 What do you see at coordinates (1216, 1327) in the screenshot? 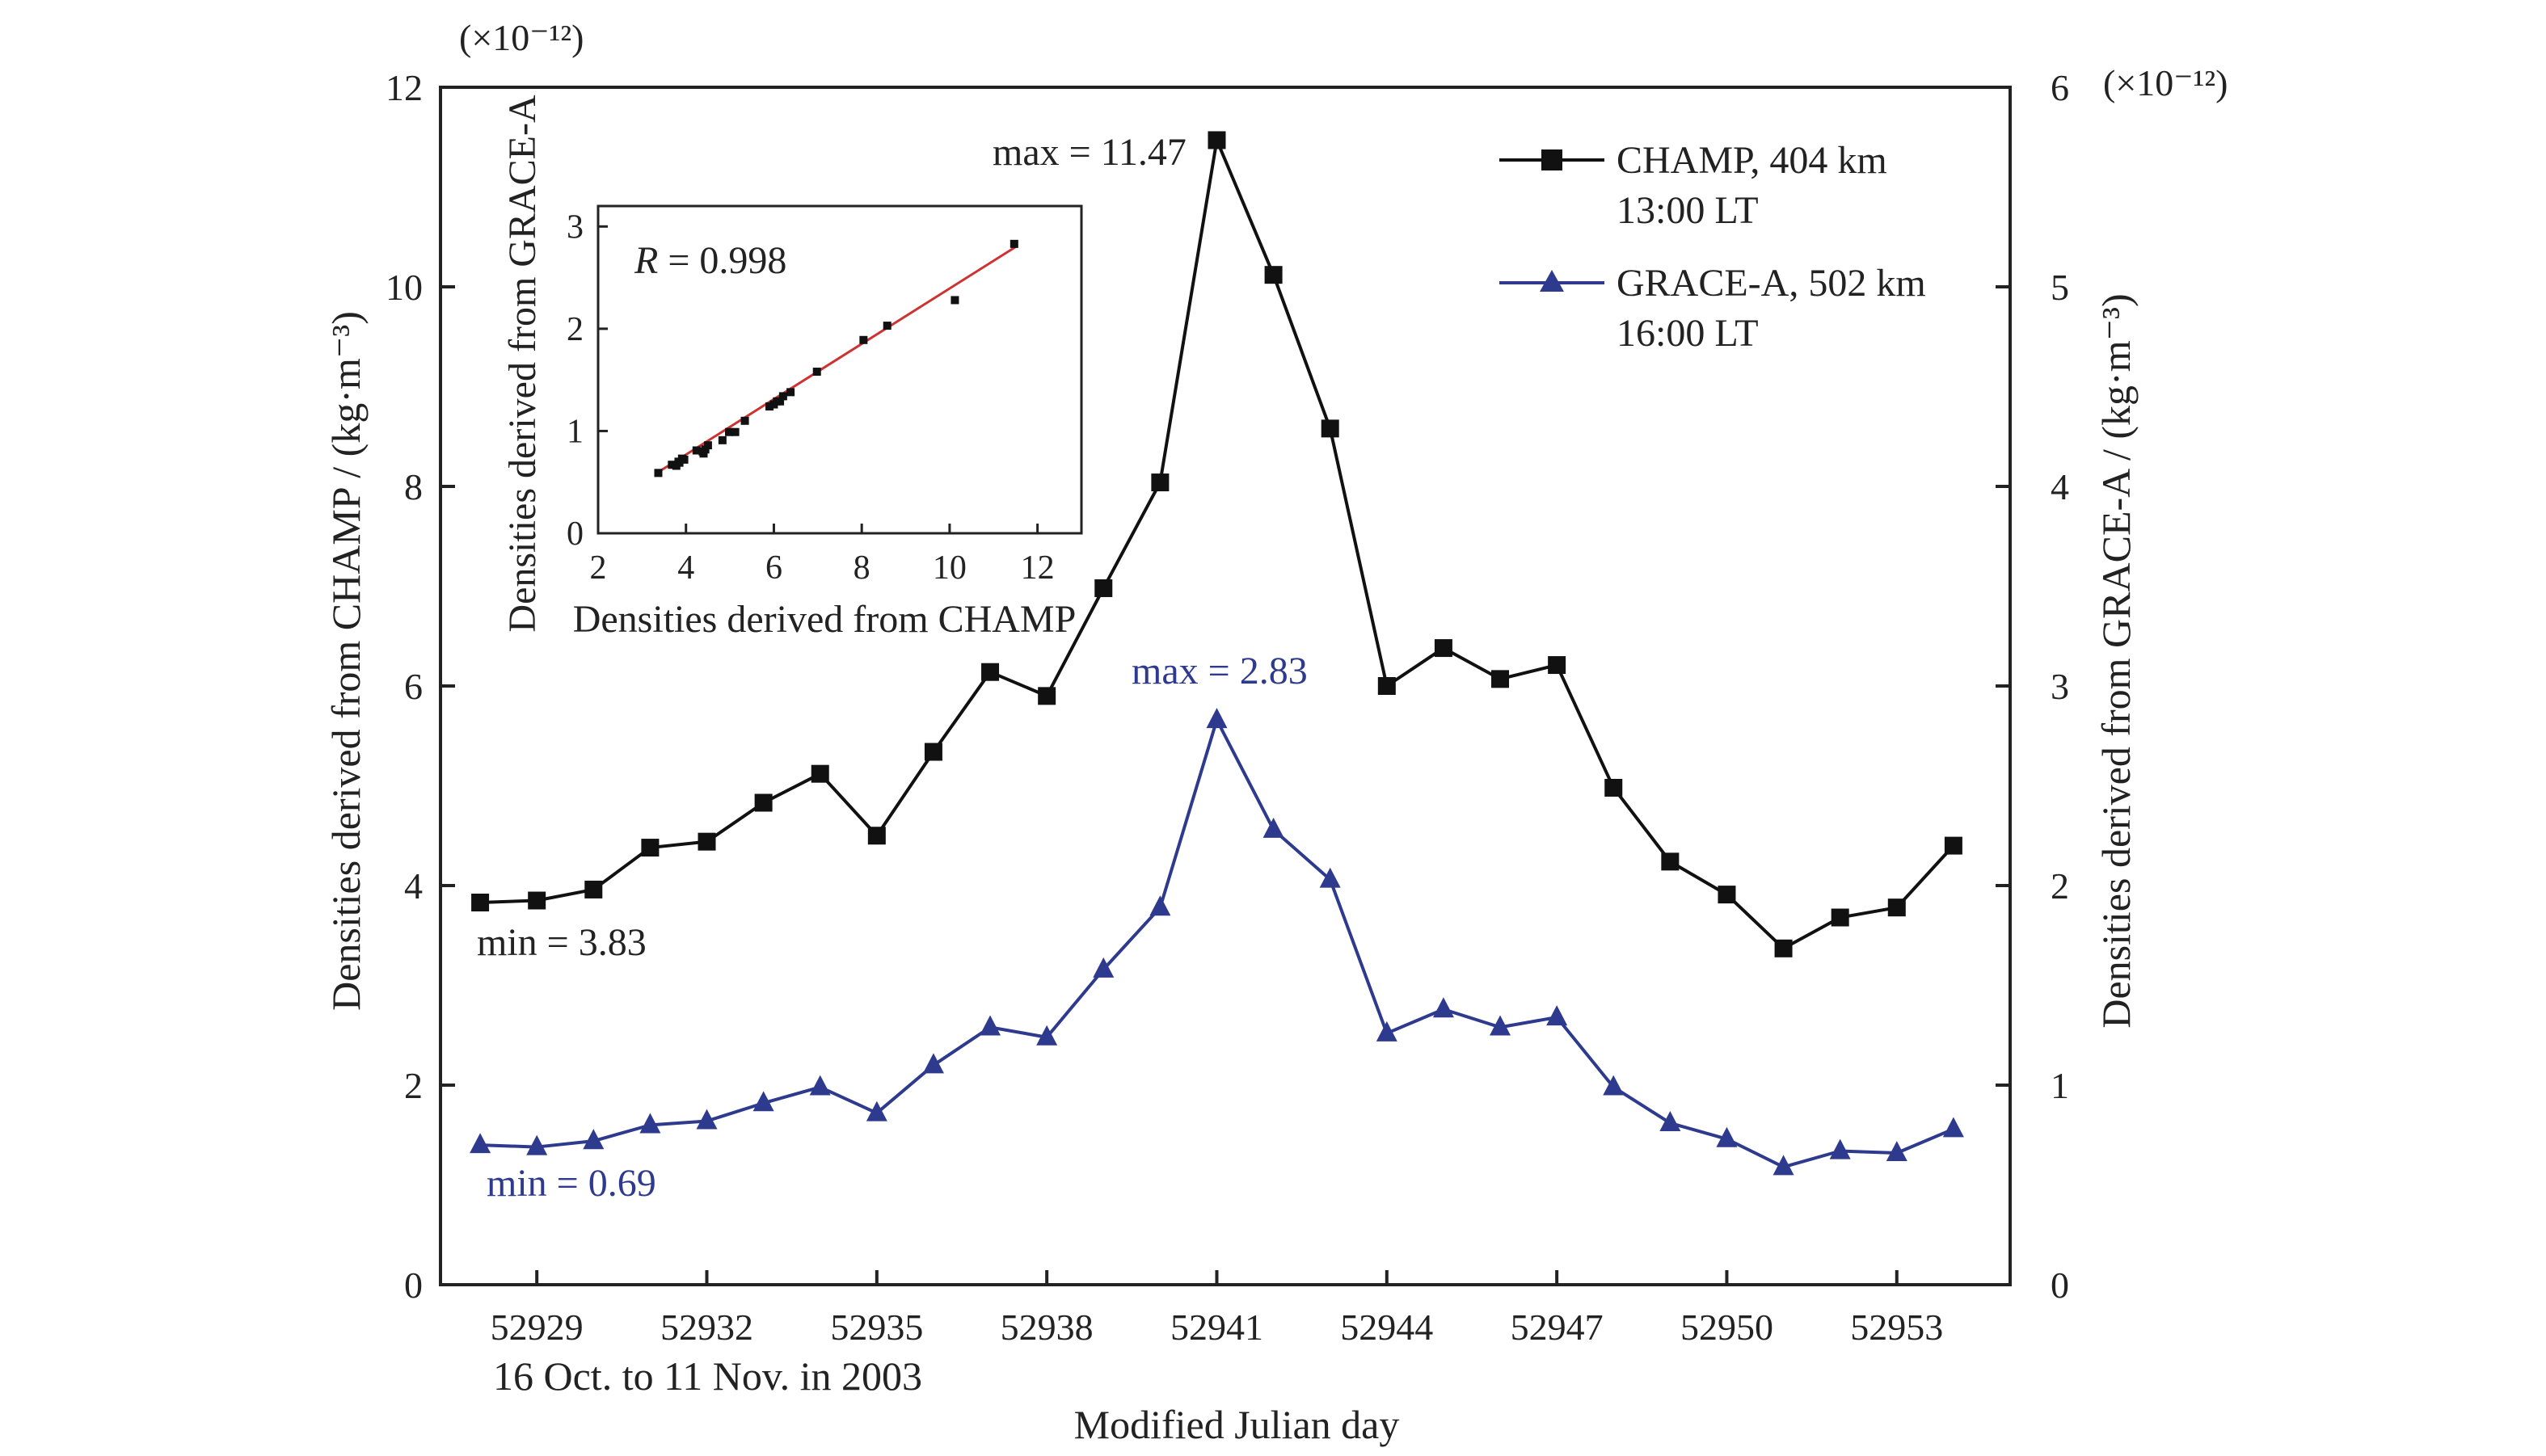
I see `x-tick-label: 52941` at bounding box center [1216, 1327].